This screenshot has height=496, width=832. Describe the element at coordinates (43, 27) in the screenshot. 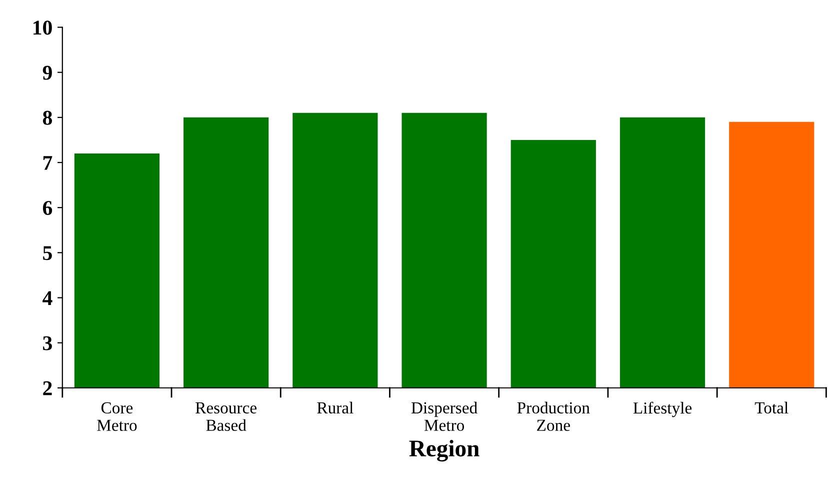

I see `y-tick-label: 10` at that location.